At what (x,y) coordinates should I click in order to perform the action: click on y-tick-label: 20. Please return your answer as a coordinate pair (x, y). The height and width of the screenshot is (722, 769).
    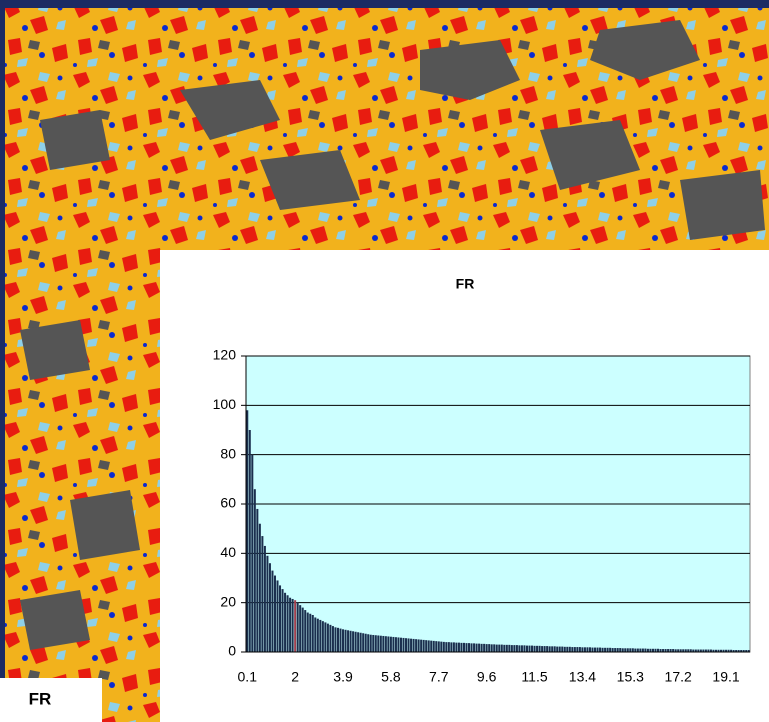
    Looking at the image, I should click on (228, 601).